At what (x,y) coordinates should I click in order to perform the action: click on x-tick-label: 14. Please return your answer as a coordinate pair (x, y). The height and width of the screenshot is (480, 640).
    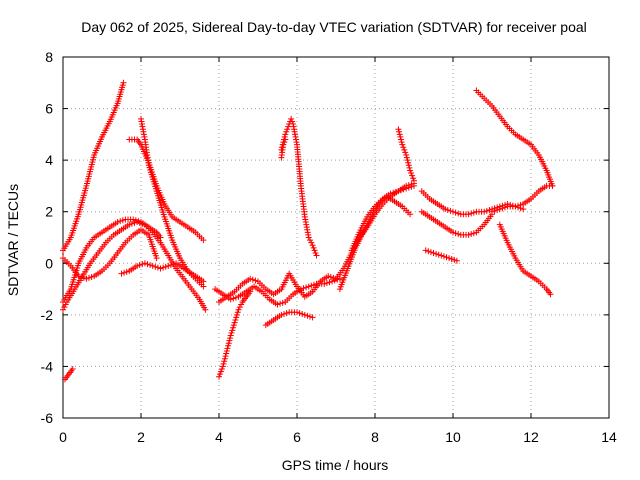
    Looking at the image, I should click on (609, 437).